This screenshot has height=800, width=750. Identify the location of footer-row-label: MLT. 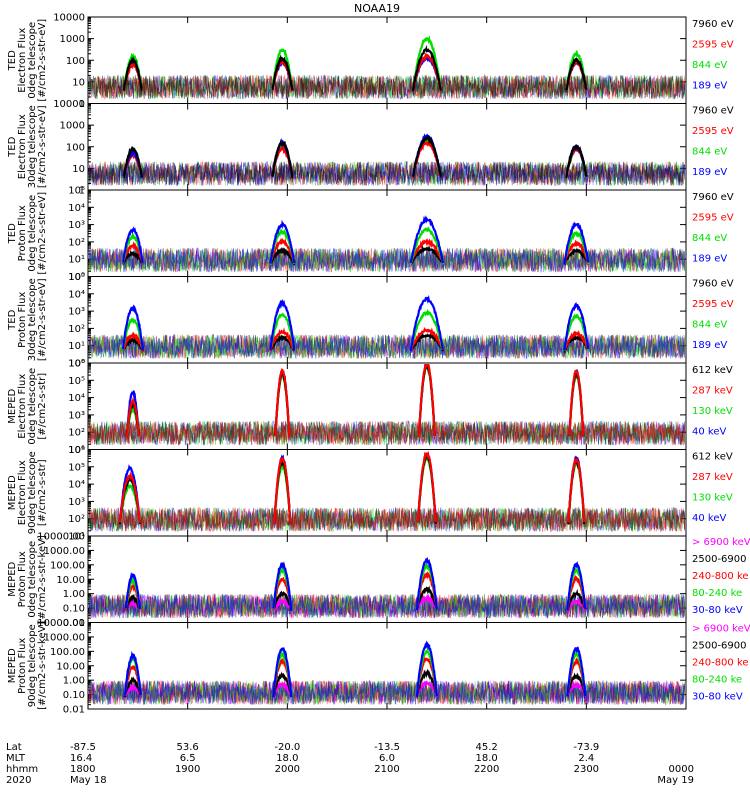
(16, 758).